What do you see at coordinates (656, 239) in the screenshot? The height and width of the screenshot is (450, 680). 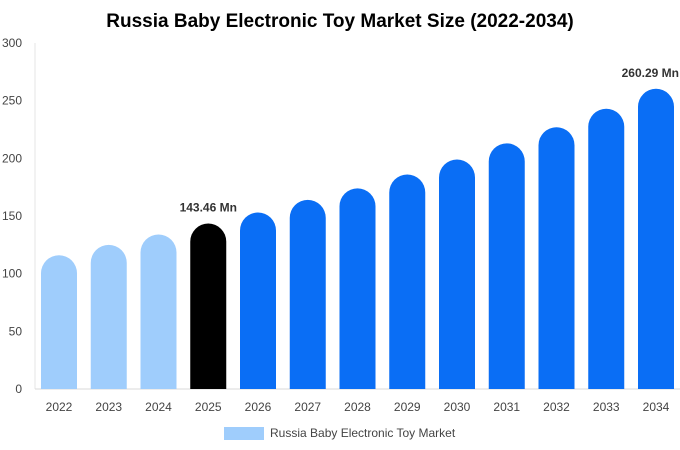 I see `bar-2034` at bounding box center [656, 239].